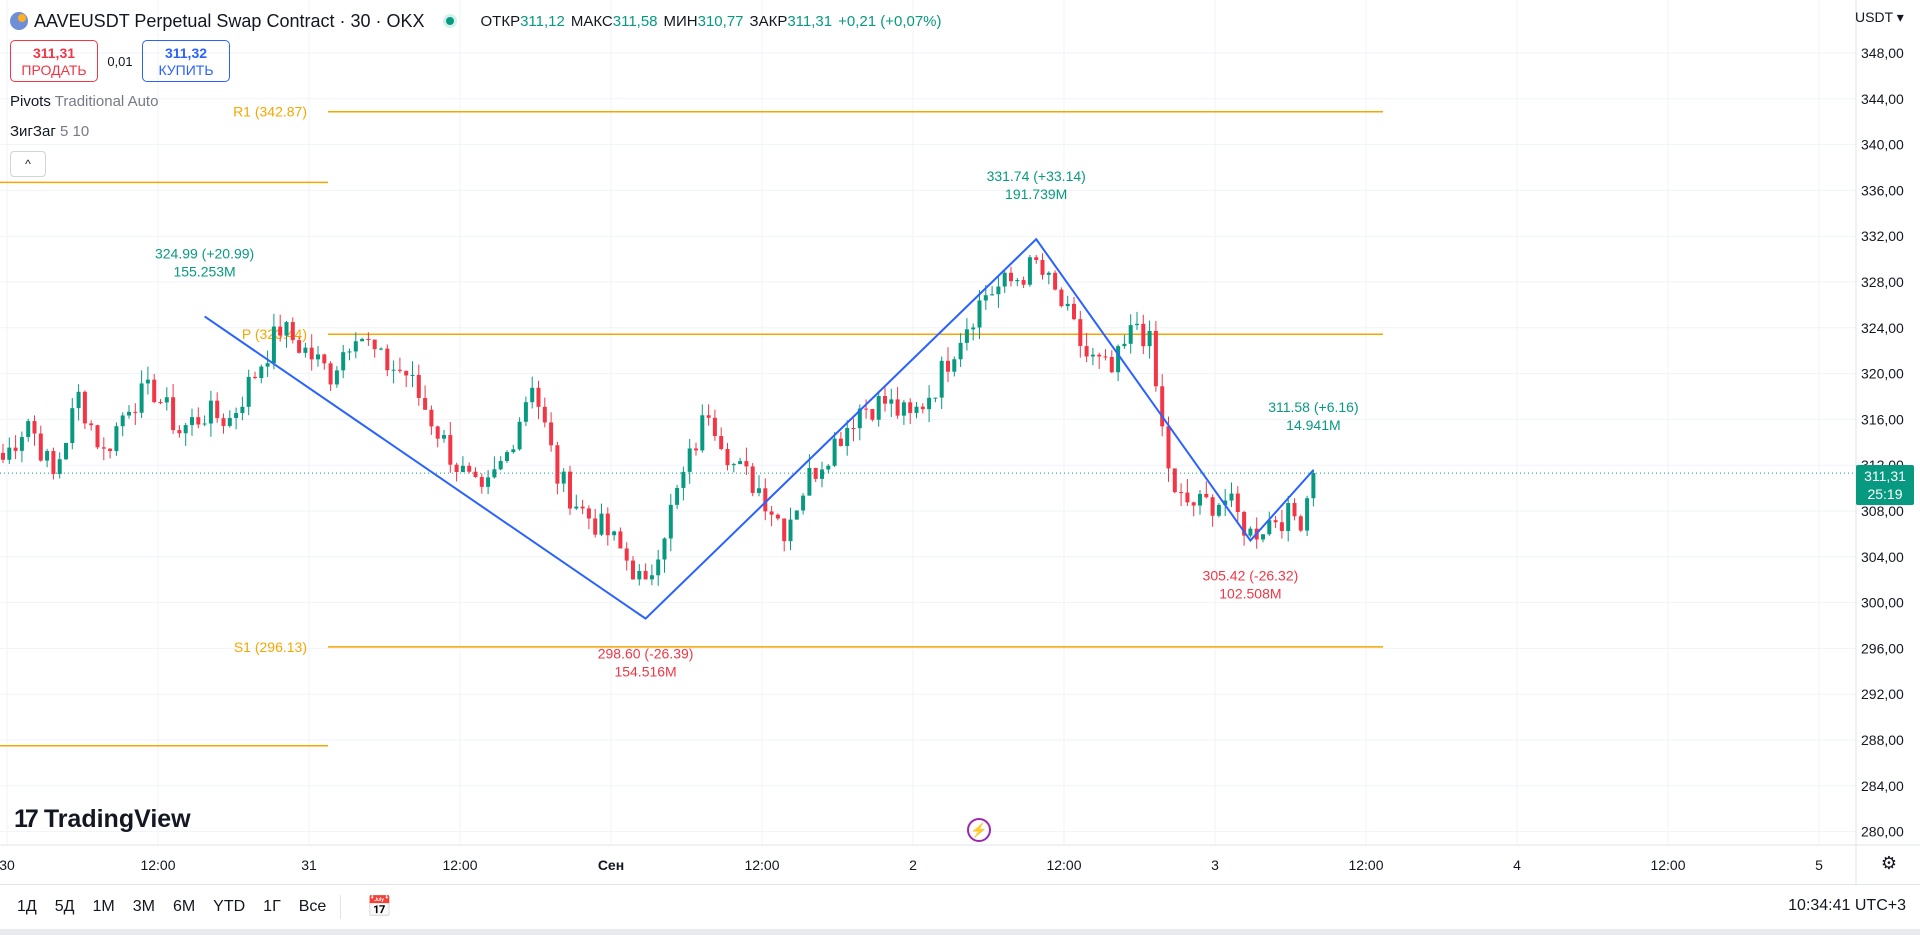 This screenshot has height=935, width=1920. What do you see at coordinates (186, 61) in the screenshot?
I see `buy-button: 311,32 КУПИТЬ` at bounding box center [186, 61].